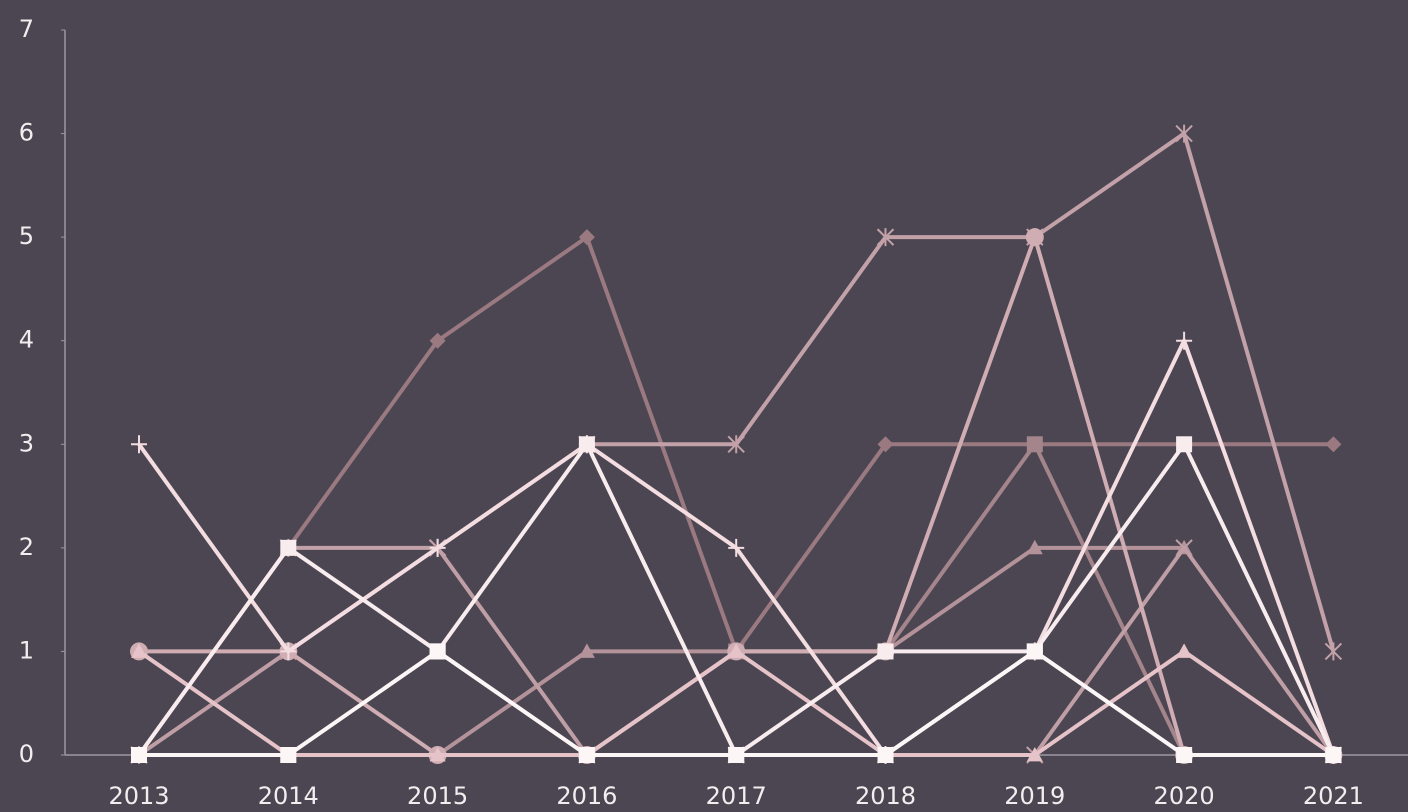 Image resolution: width=1408 pixels, height=812 pixels. What do you see at coordinates (1034, 796) in the screenshot?
I see `x-tick-label: 2019` at bounding box center [1034, 796].